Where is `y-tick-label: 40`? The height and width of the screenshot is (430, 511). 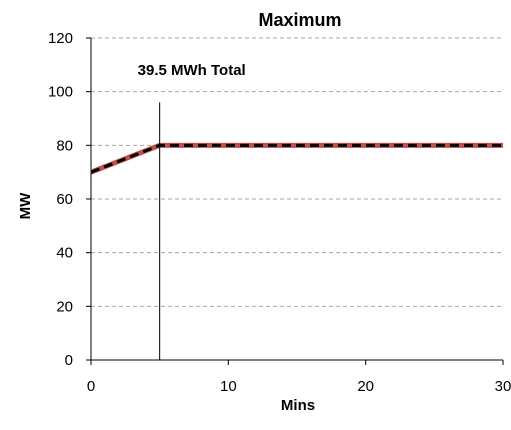
y-tick-label: 40 is located at coordinates (64, 253).